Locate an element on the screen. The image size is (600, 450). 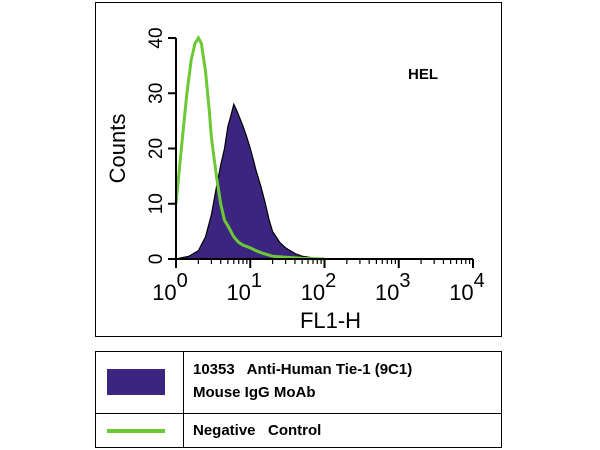
legend-swatch-antibody is located at coordinates (136, 382).